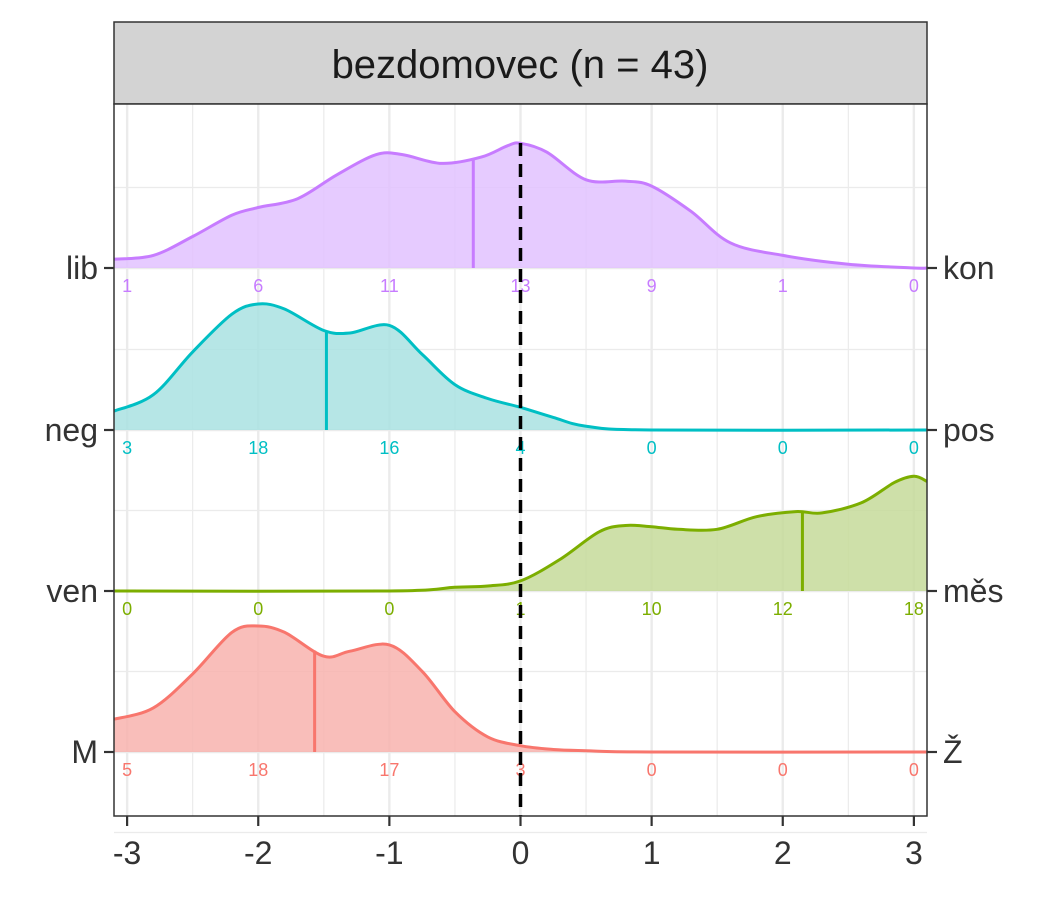 The image size is (1050, 900). I want to click on x-tick-label: -2, so click(258, 853).